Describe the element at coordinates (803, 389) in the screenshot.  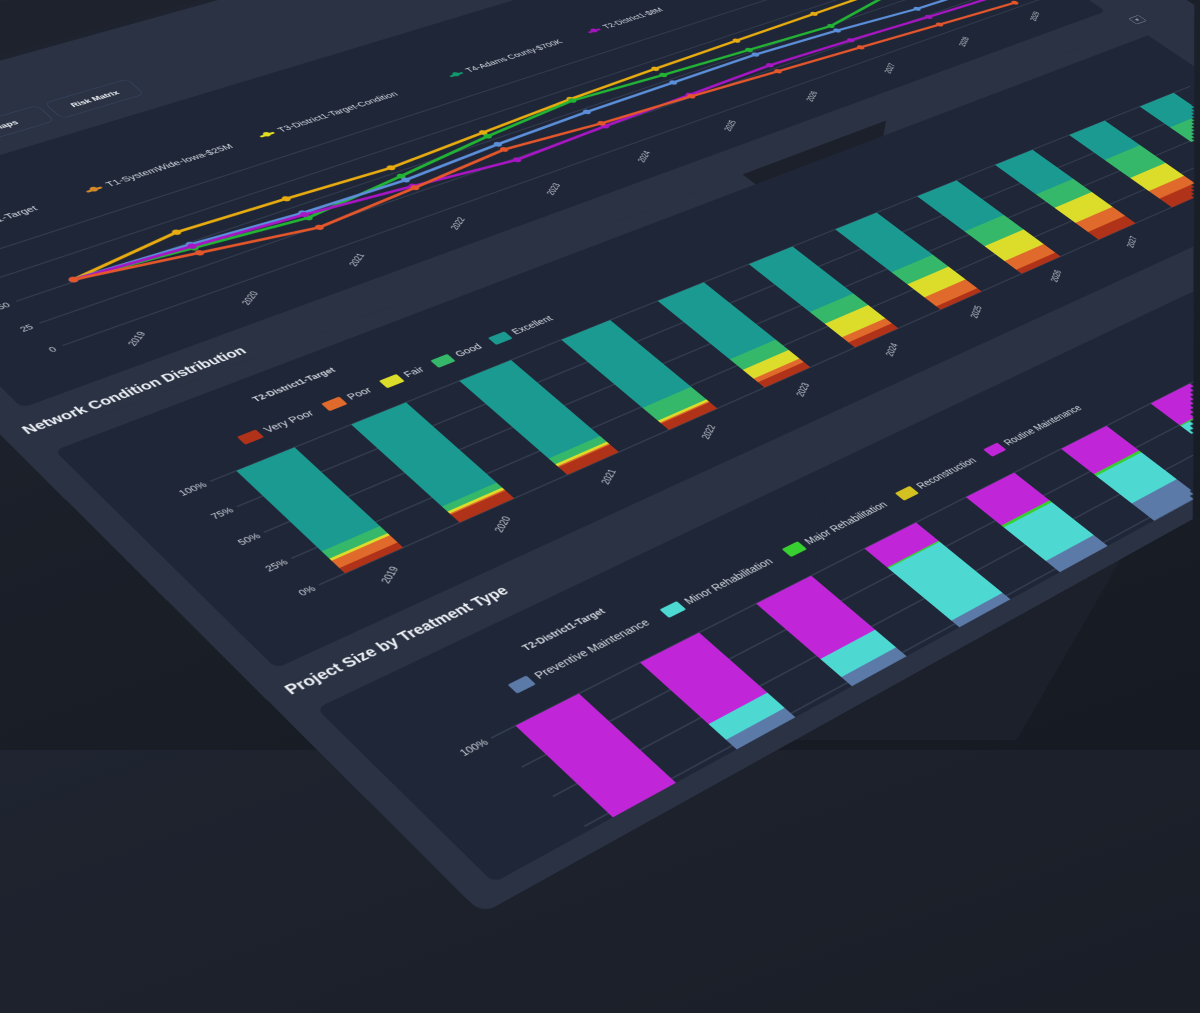
I see `x-tick-label: 2023` at that location.